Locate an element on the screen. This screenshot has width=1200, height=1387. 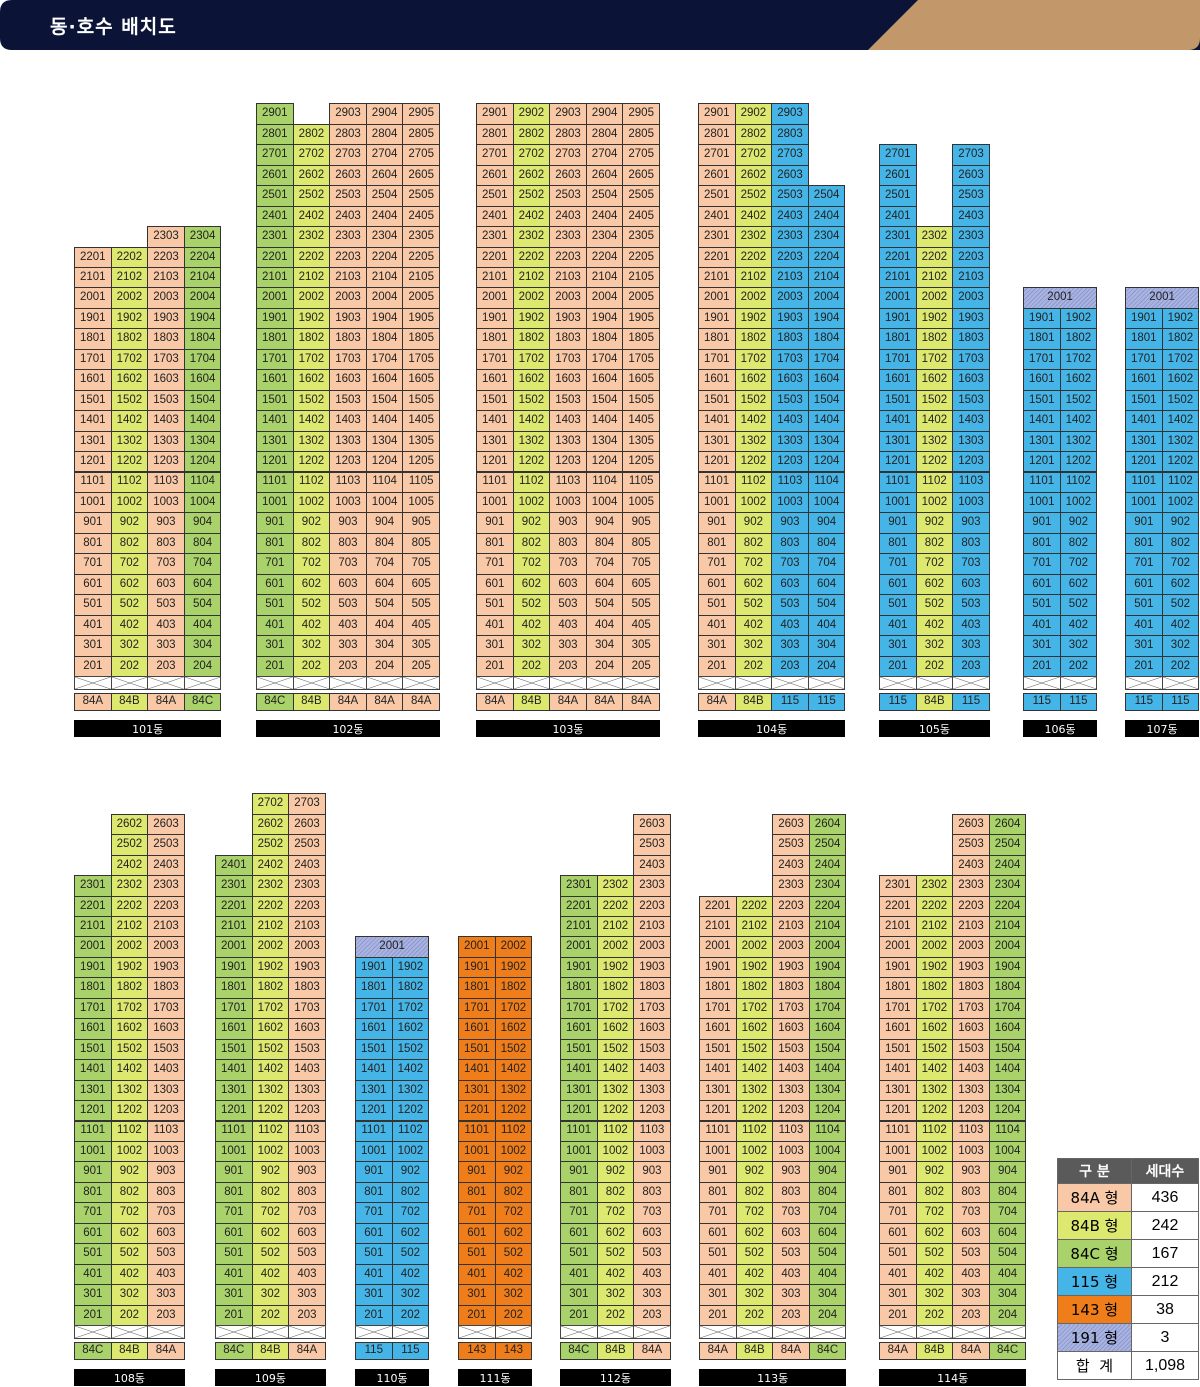
unit-cell: 602 is located at coordinates (1078, 584).